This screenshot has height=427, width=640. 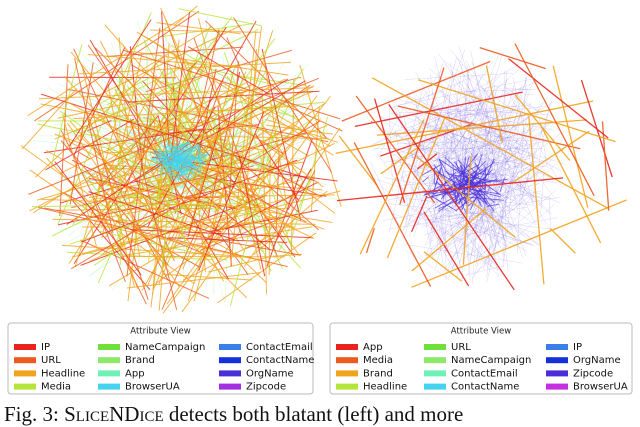 I want to click on legend-label: Brand, so click(x=378, y=373).